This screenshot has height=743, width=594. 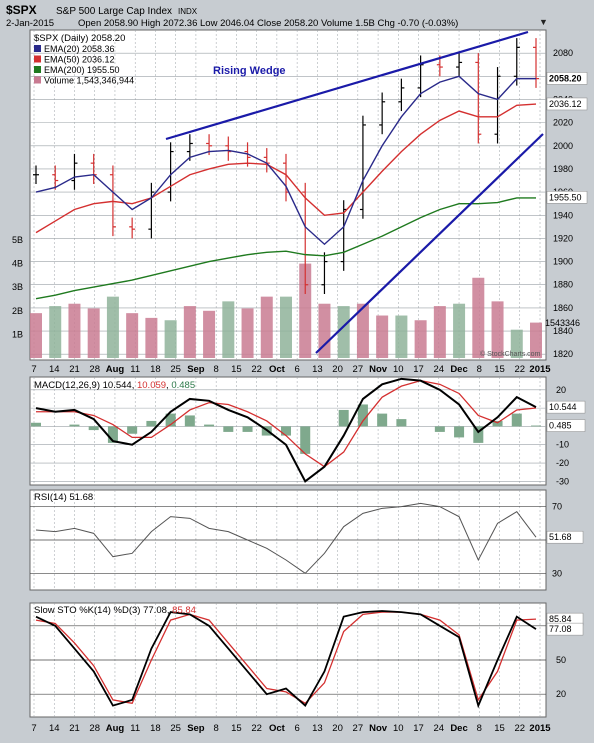 I want to click on x-tick-label: Dec, so click(x=458, y=728).